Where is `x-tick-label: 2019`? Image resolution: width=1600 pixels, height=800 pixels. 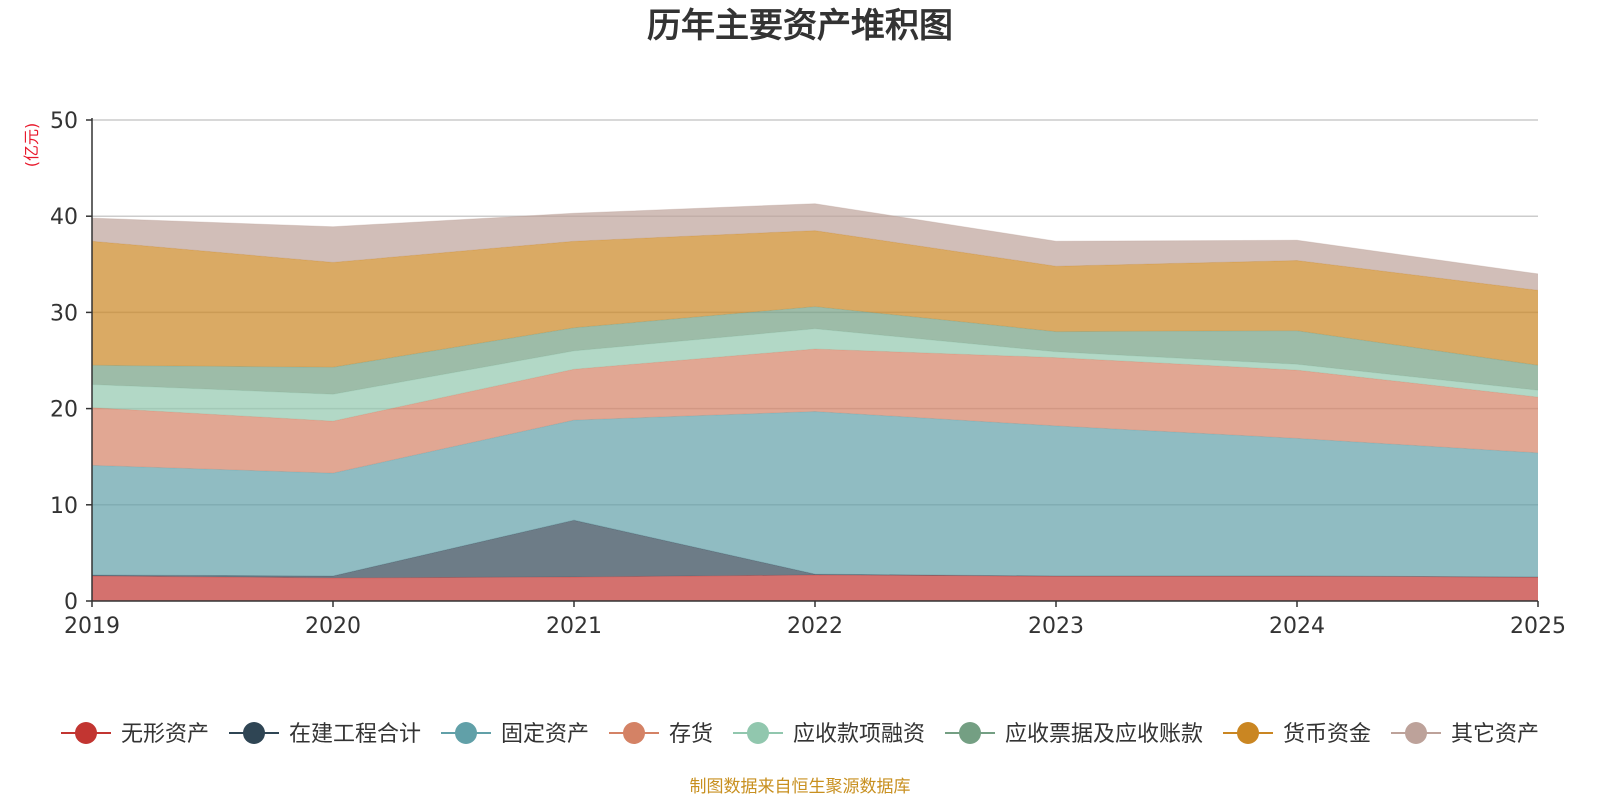
x-tick-label: 2019 is located at coordinates (92, 626).